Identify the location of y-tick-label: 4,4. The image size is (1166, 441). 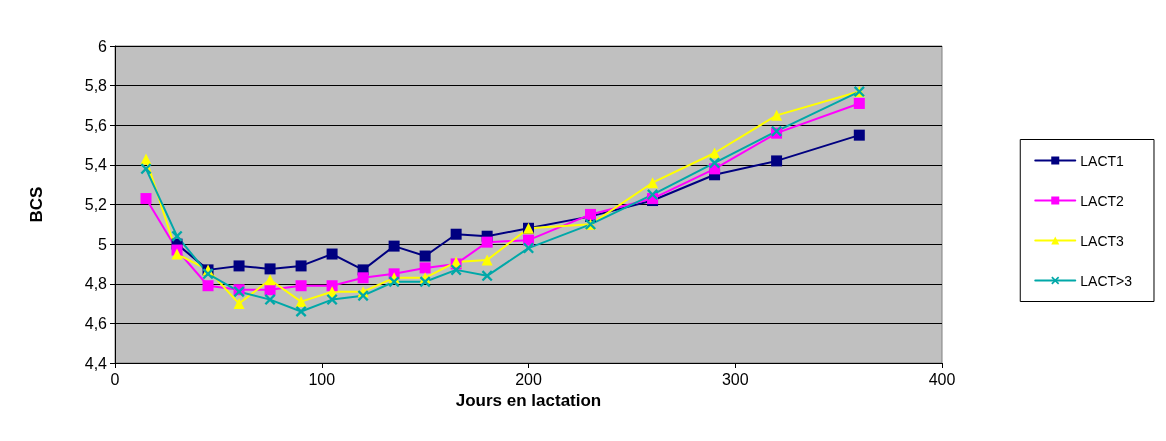
(96, 363).